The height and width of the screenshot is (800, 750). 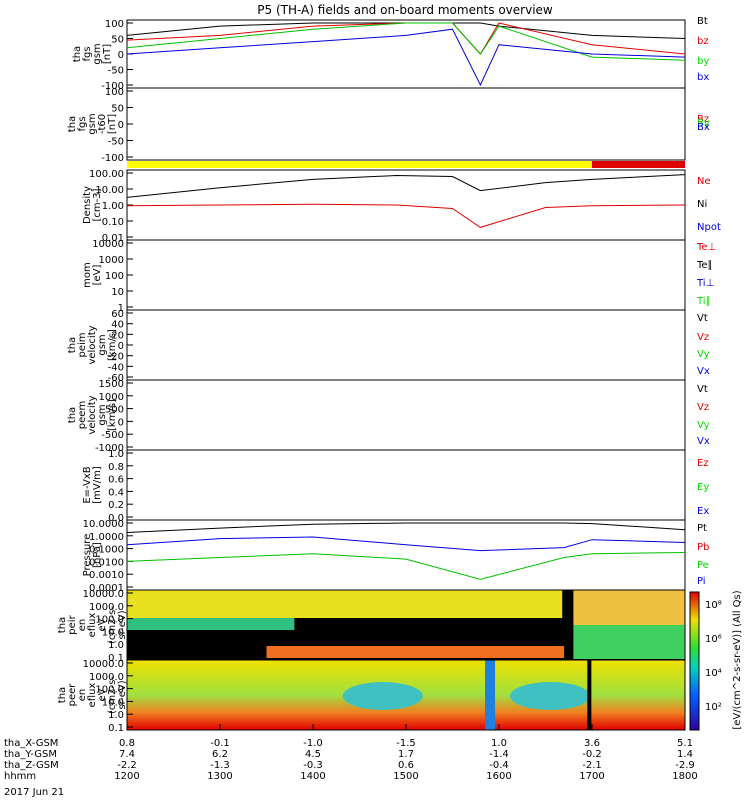 I want to click on legend-entry: Pt, so click(x=702, y=528).